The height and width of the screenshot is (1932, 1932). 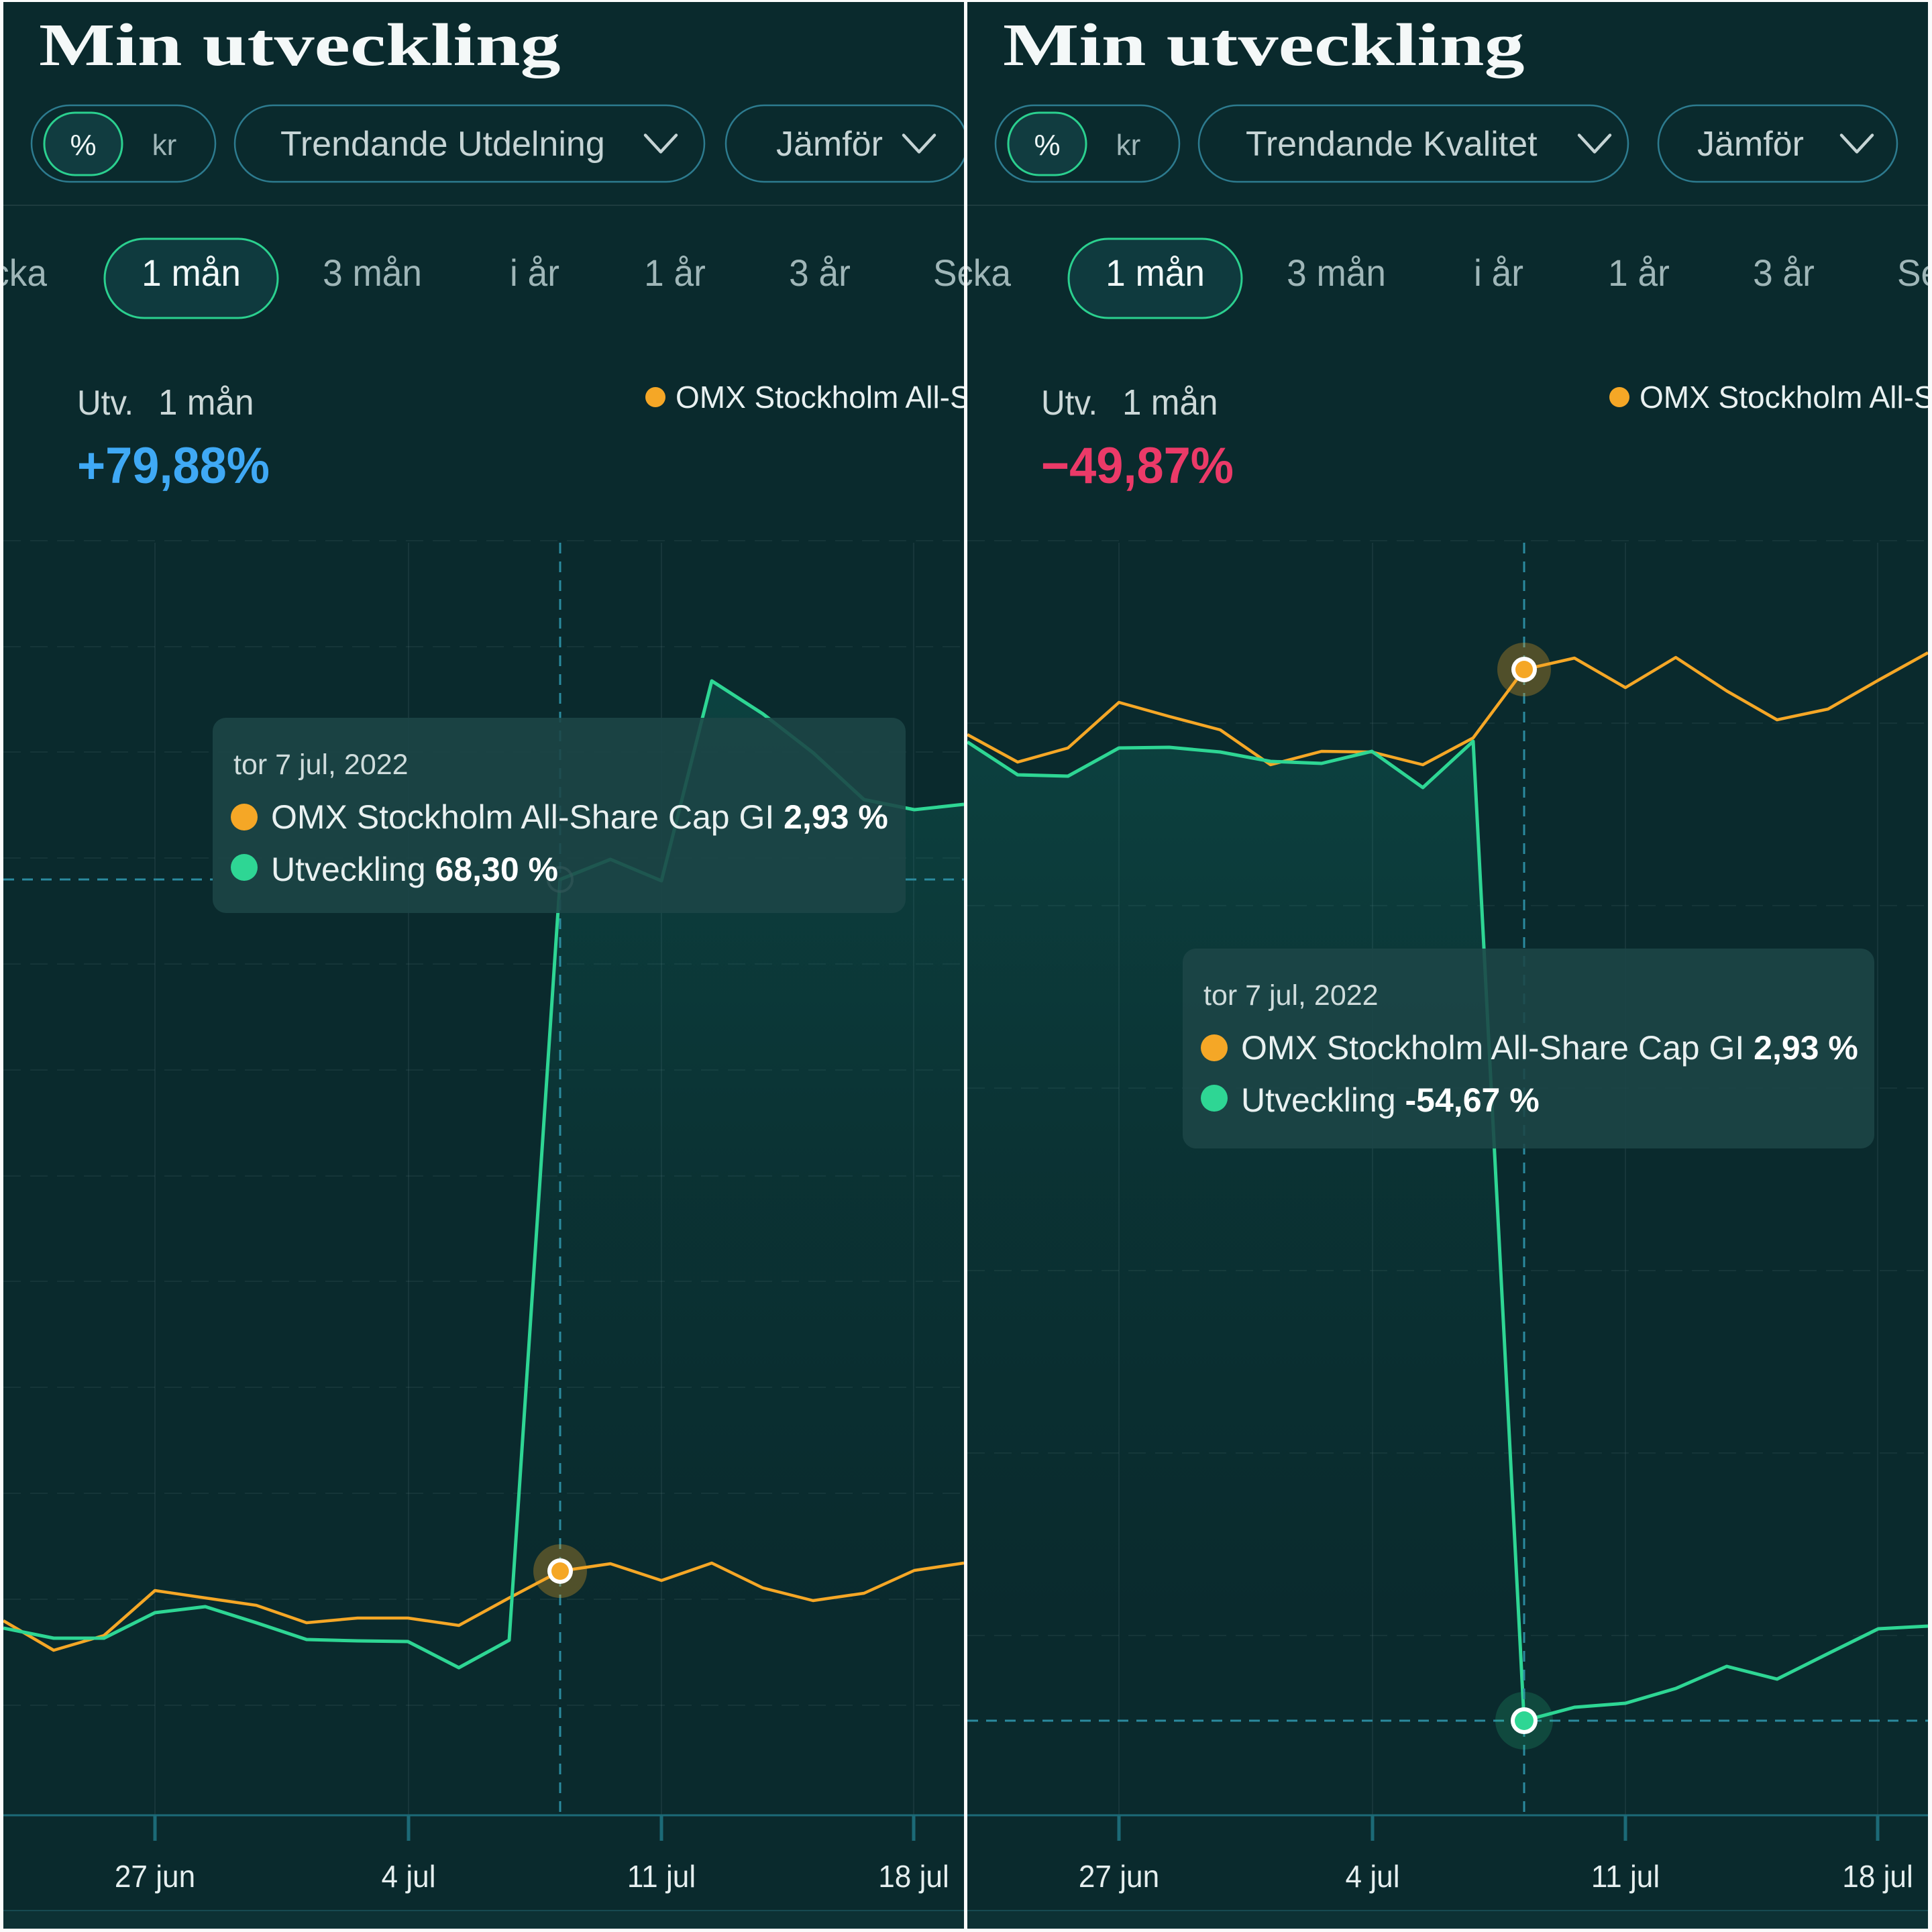 I want to click on svg-text: Trendande Utdelning, so click(x=442, y=144).